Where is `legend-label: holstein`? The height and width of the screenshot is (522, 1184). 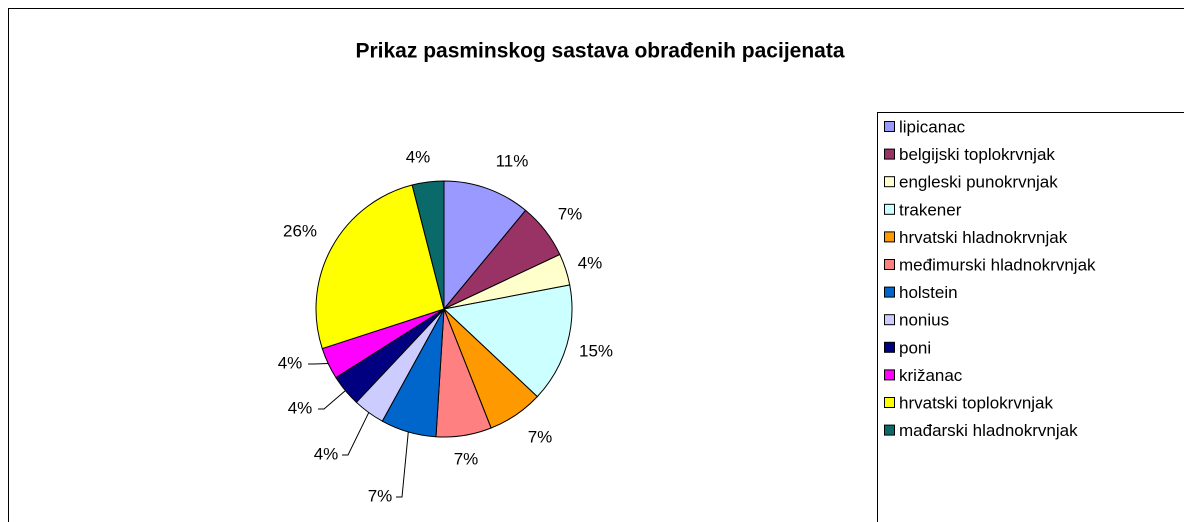
legend-label: holstein is located at coordinates (928, 292).